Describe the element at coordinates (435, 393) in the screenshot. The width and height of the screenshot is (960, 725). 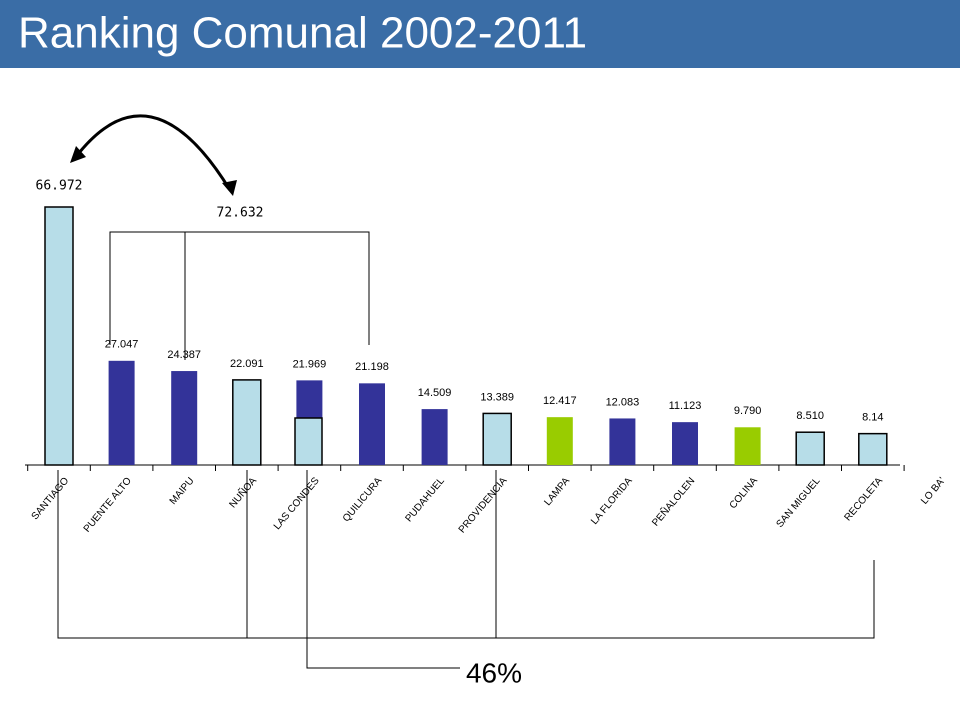
I see `data-label: 14.509` at that location.